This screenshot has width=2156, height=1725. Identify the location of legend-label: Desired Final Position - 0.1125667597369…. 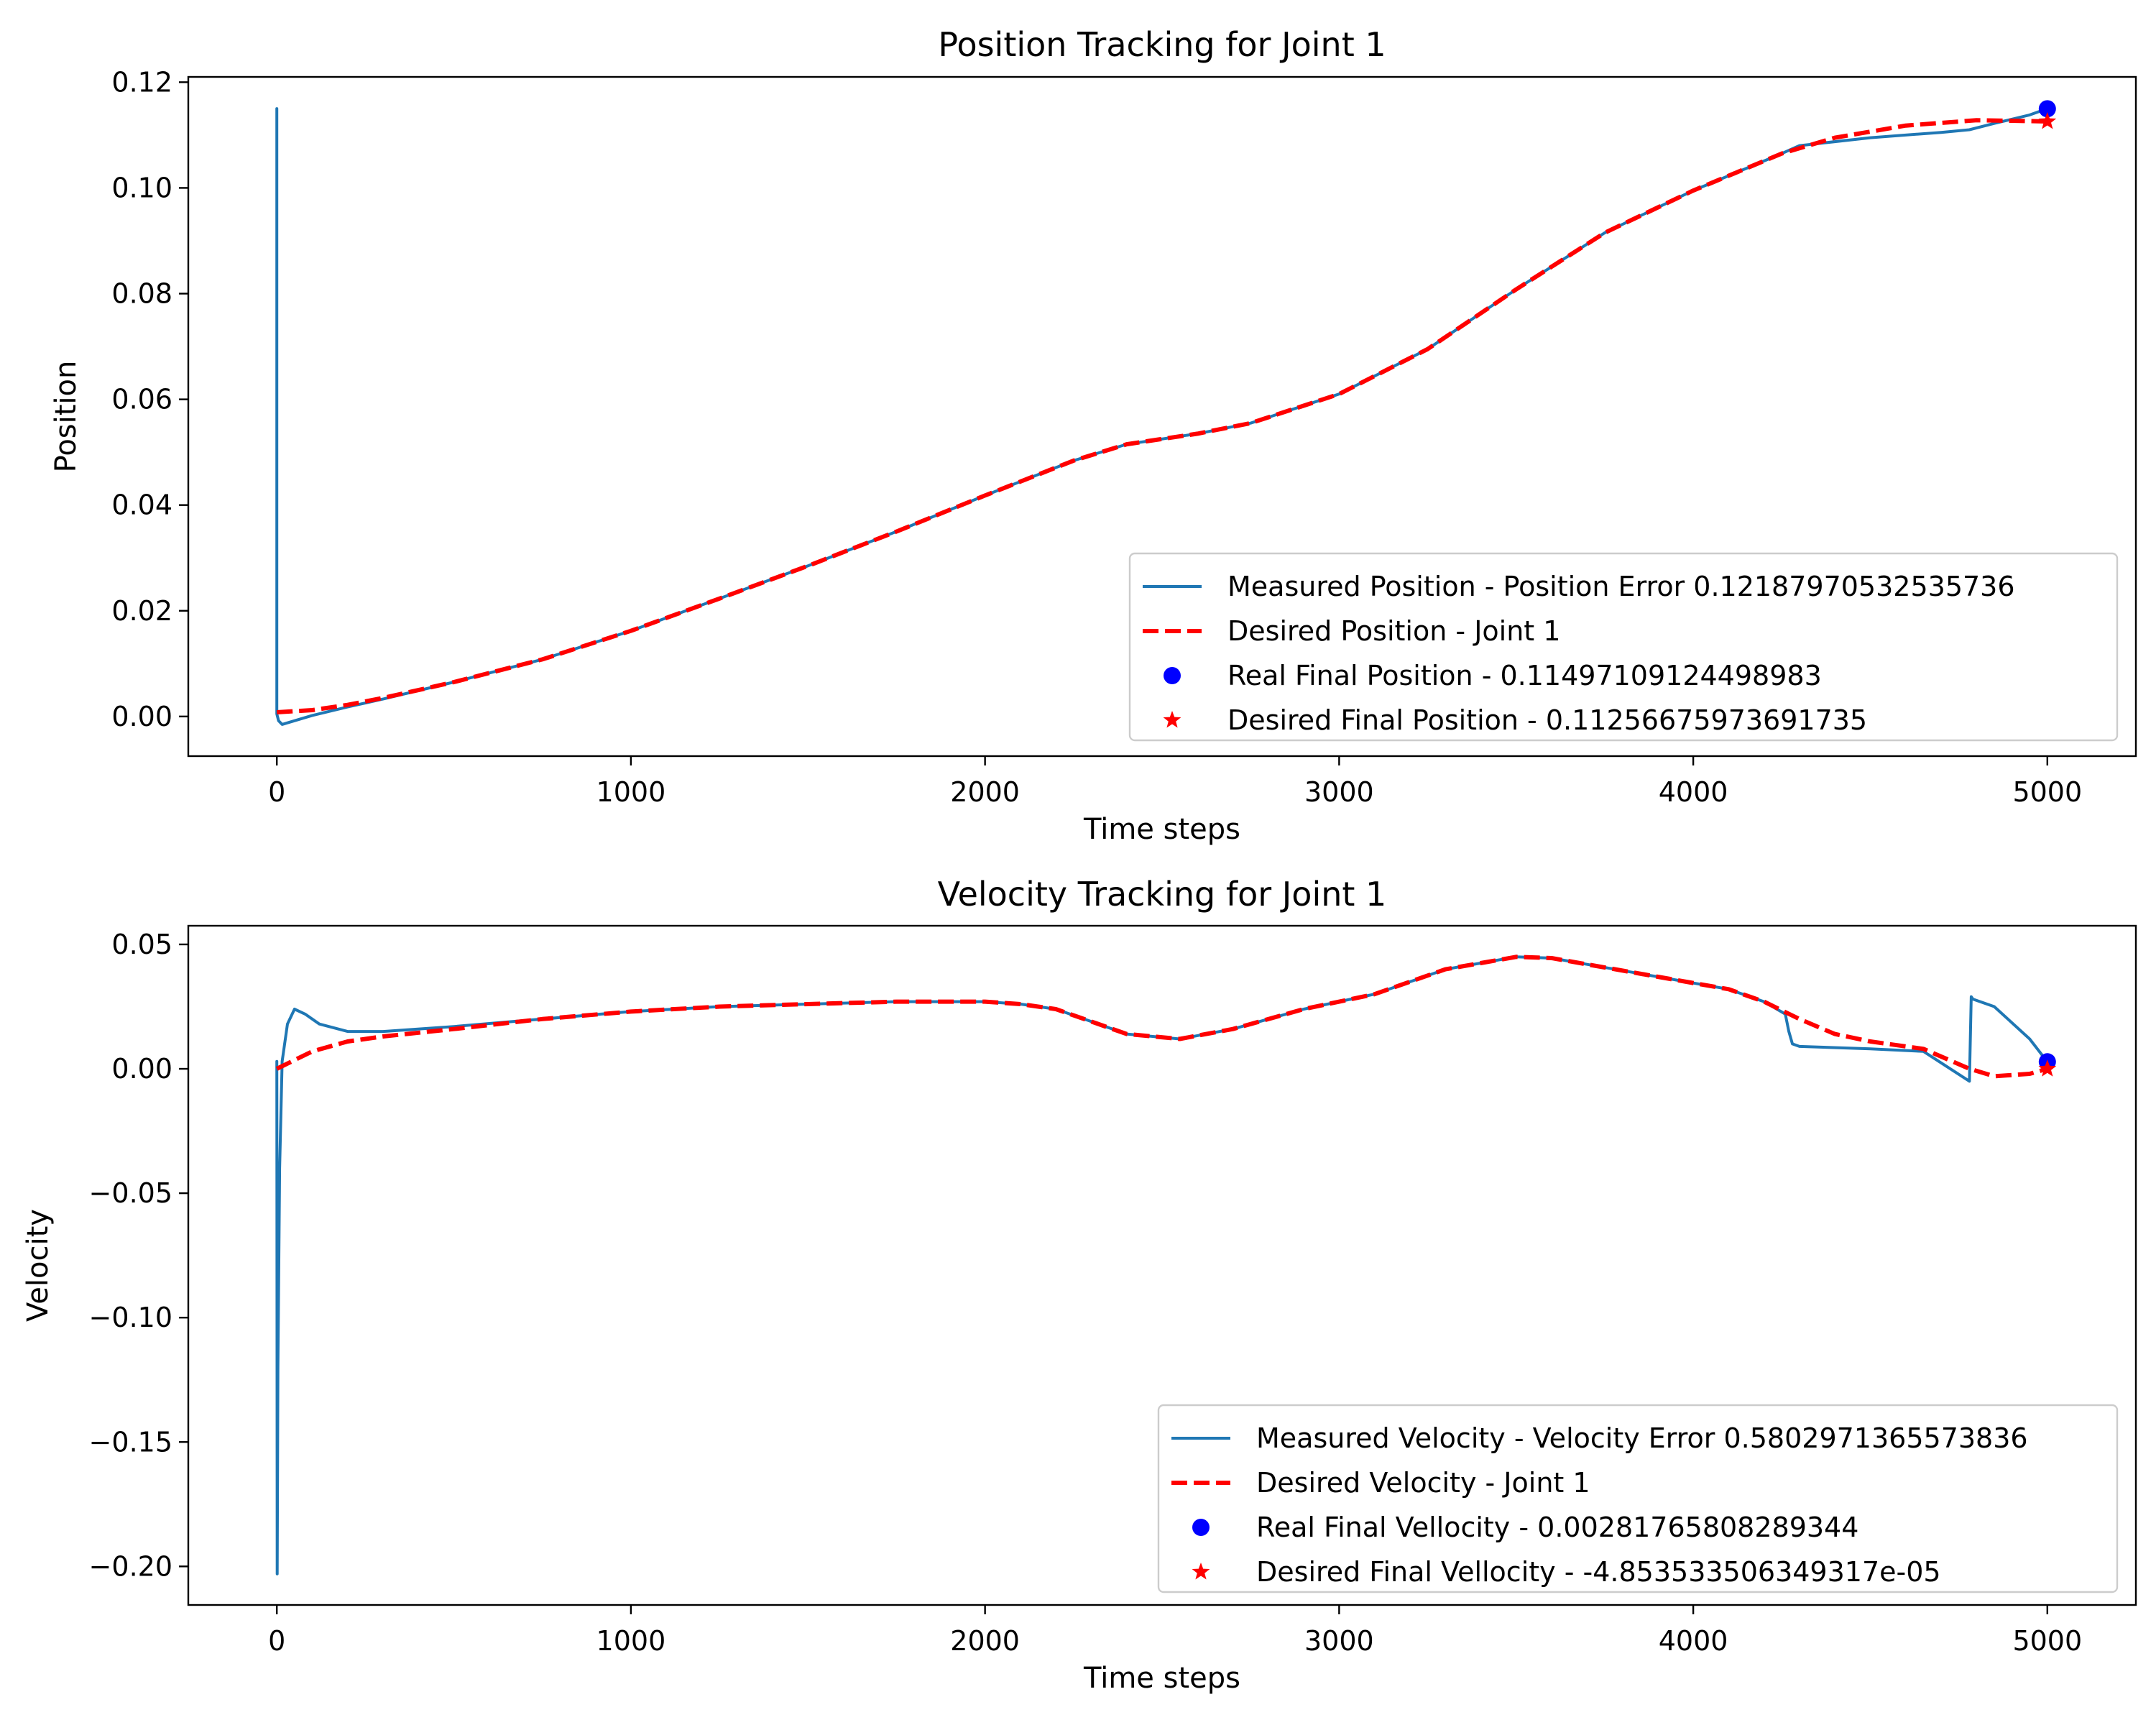
(1547, 720).